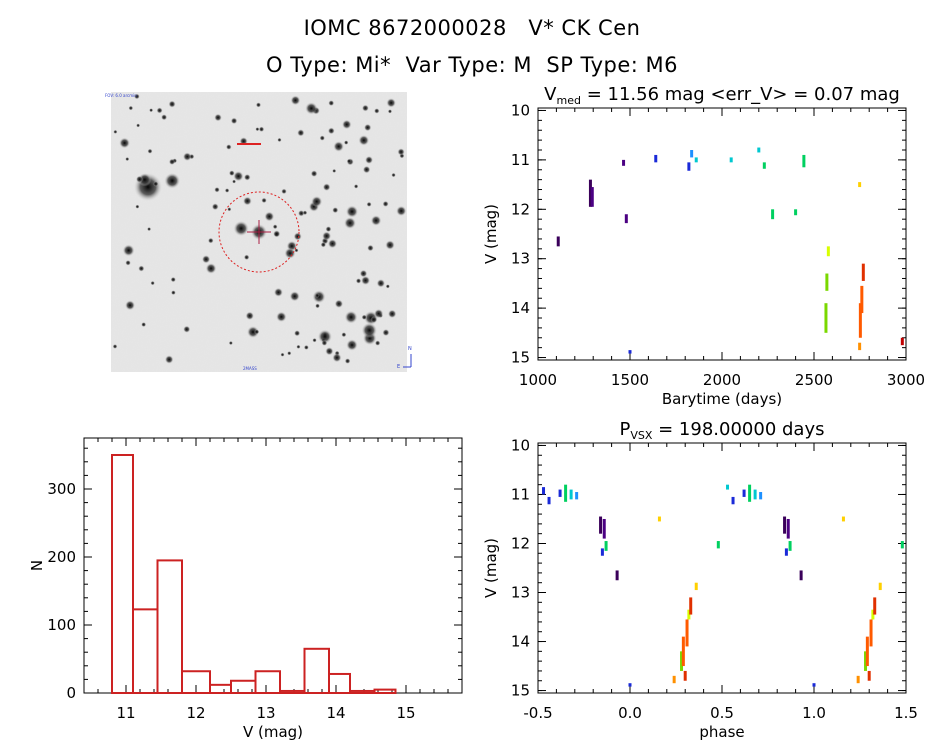  Describe the element at coordinates (722, 234) in the screenshot. I see `lightcurve-plot-frame` at that location.